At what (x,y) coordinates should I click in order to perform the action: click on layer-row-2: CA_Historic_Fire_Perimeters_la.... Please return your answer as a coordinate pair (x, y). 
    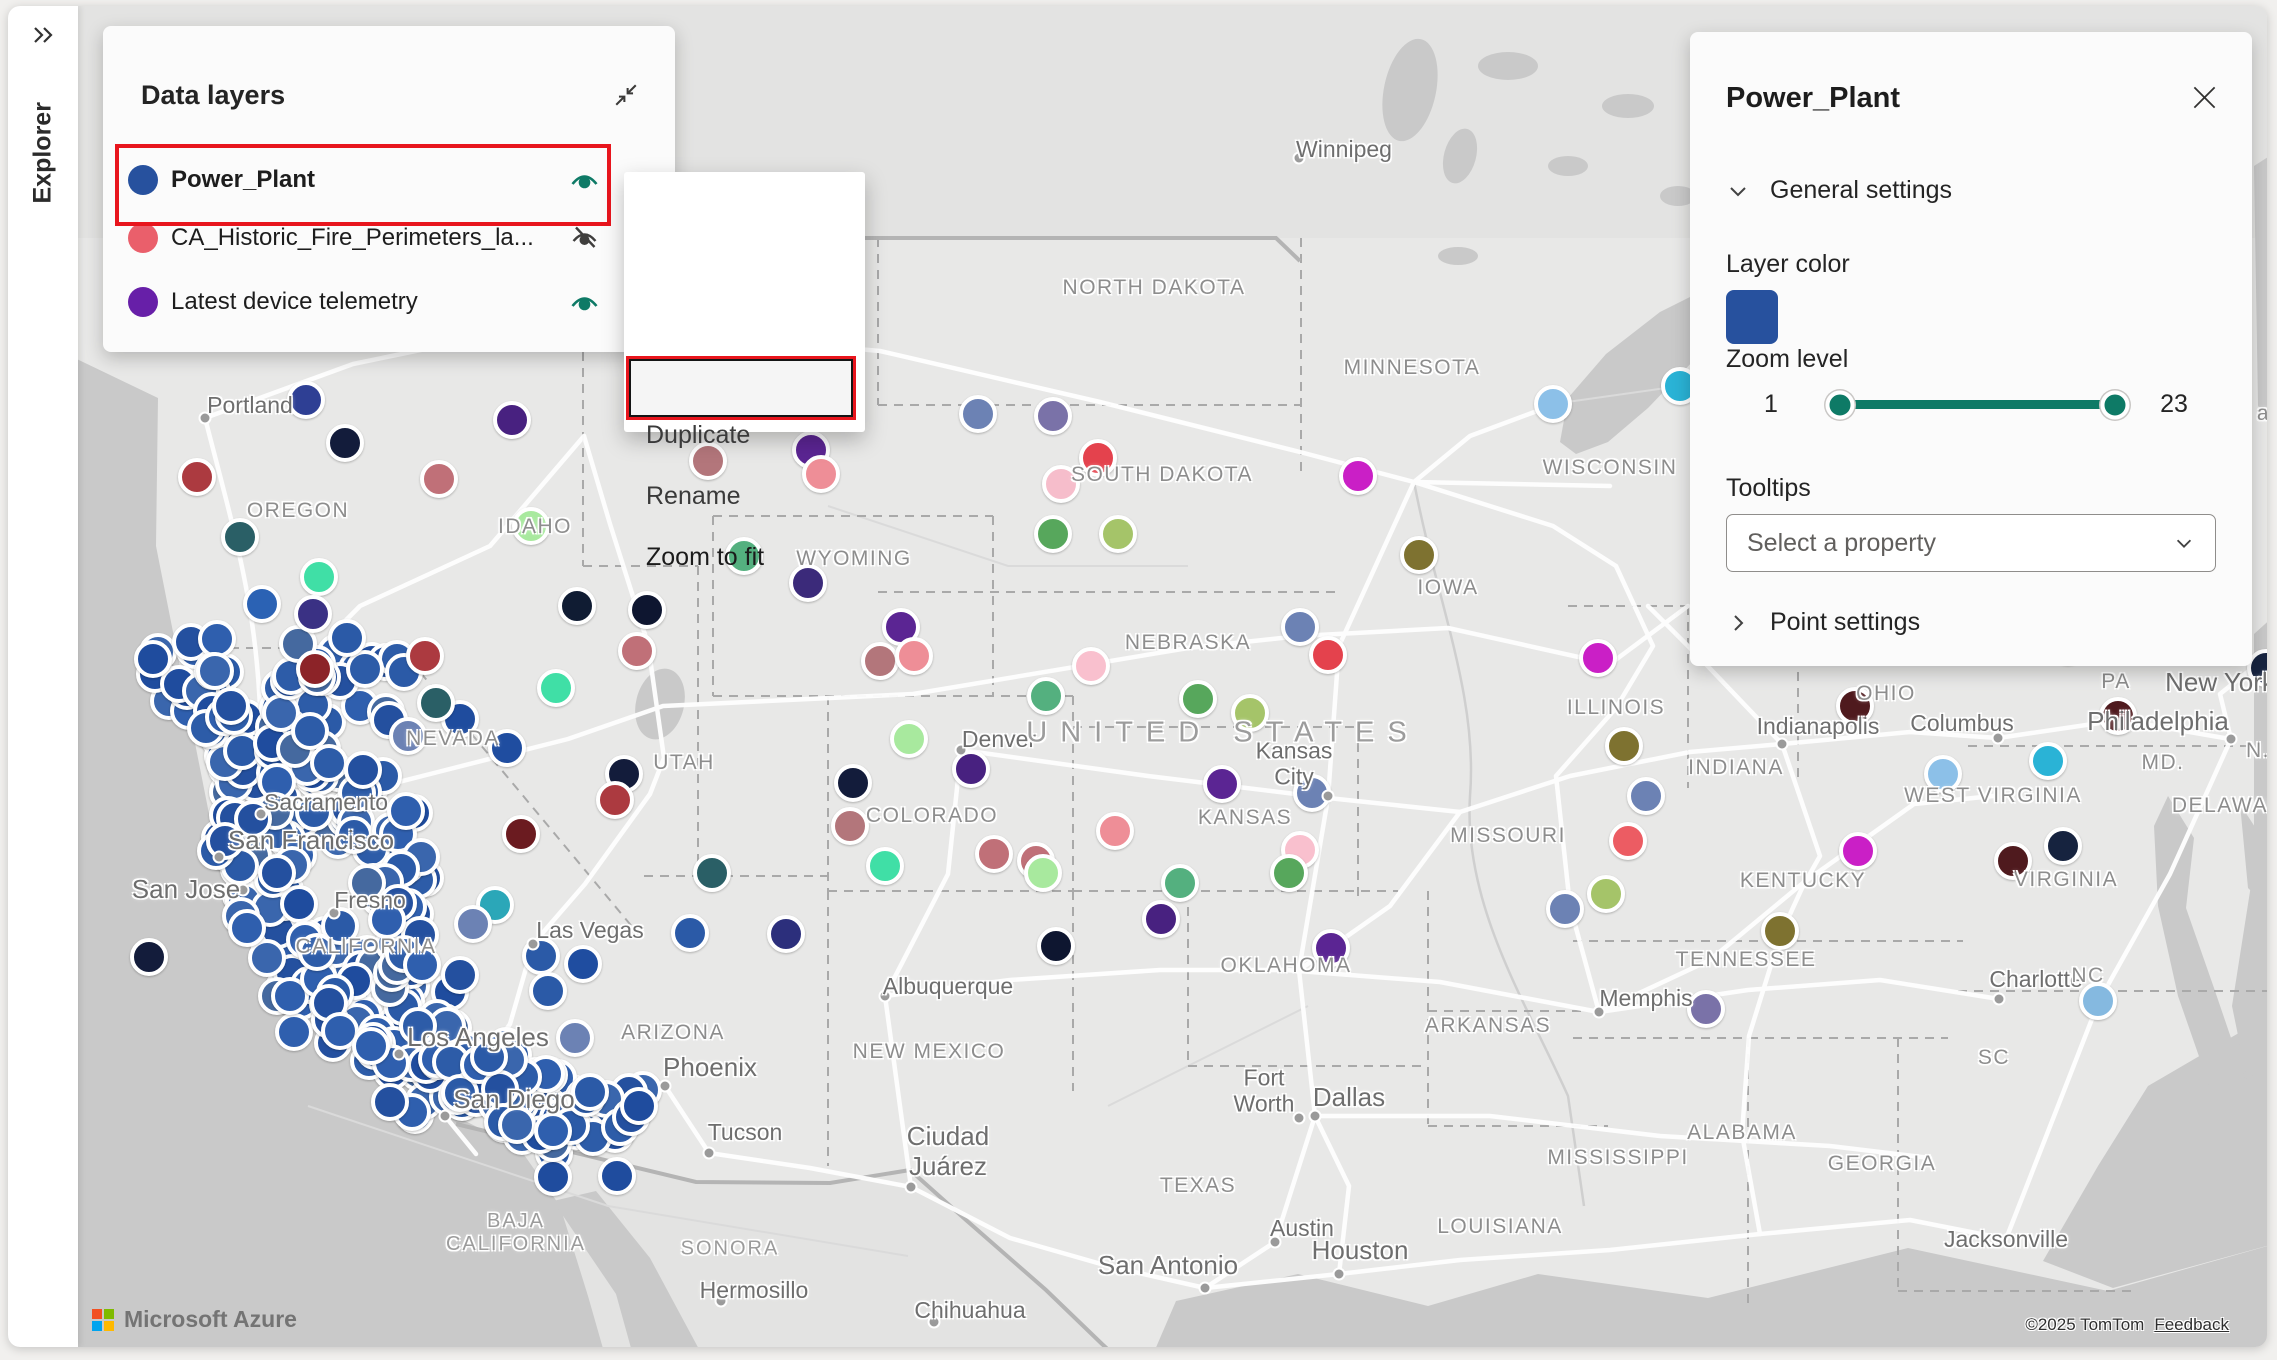
    Looking at the image, I should click on (389, 238).